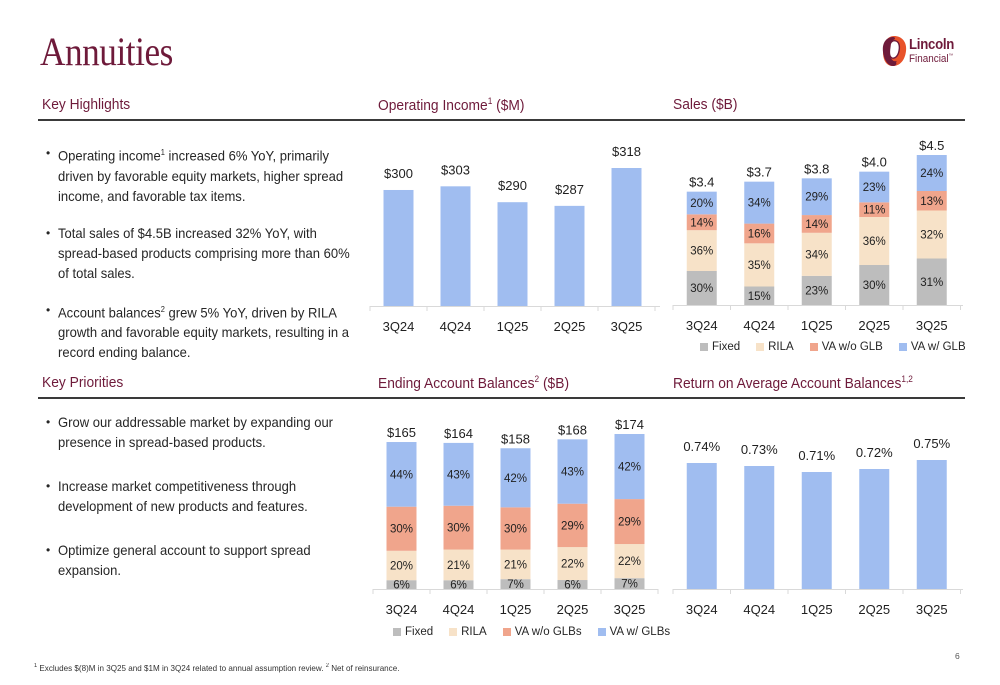 Image resolution: width=1000 pixels, height=685 pixels. Describe the element at coordinates (86, 104) in the screenshot. I see `key-highlights-heading: Key Highlights` at that location.